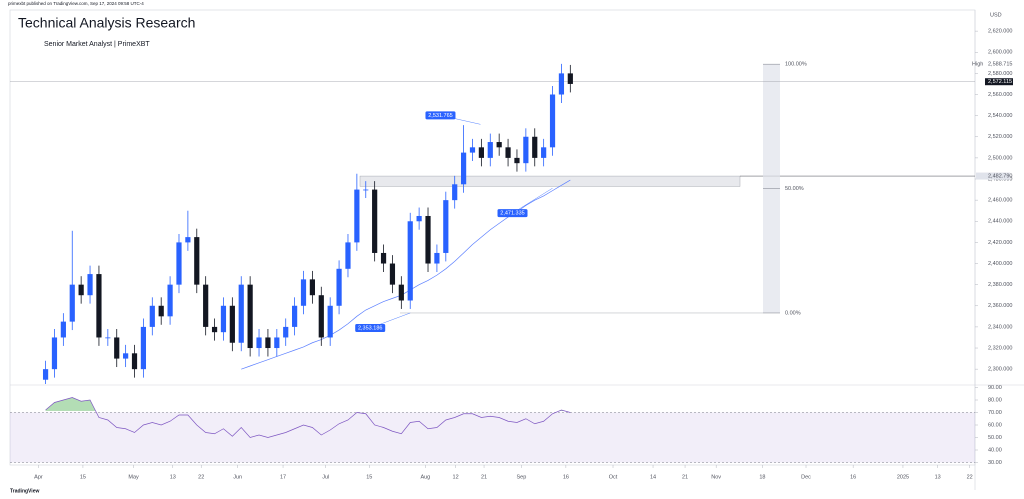 The height and width of the screenshot is (499, 1024). Describe the element at coordinates (1000, 222) in the screenshot. I see `y-tick-label: 2,440.000` at that location.